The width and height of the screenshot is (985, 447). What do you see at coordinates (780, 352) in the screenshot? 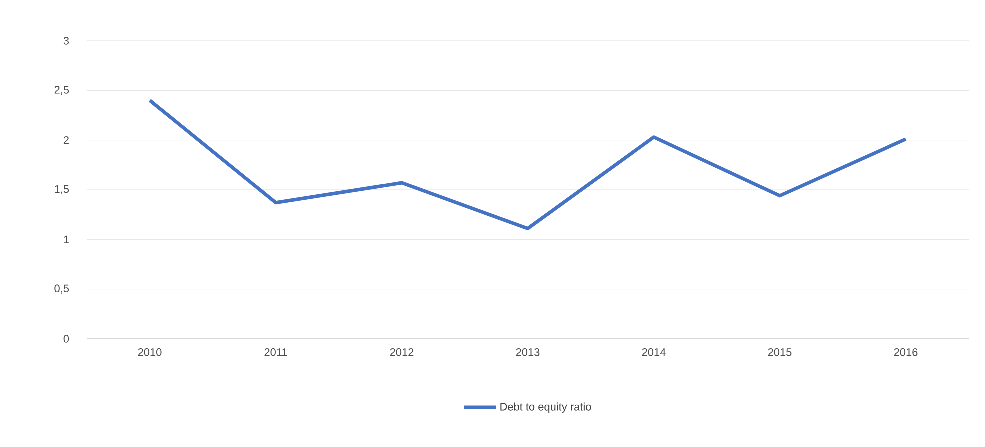
I see `x-tick-label: 2015` at bounding box center [780, 352].